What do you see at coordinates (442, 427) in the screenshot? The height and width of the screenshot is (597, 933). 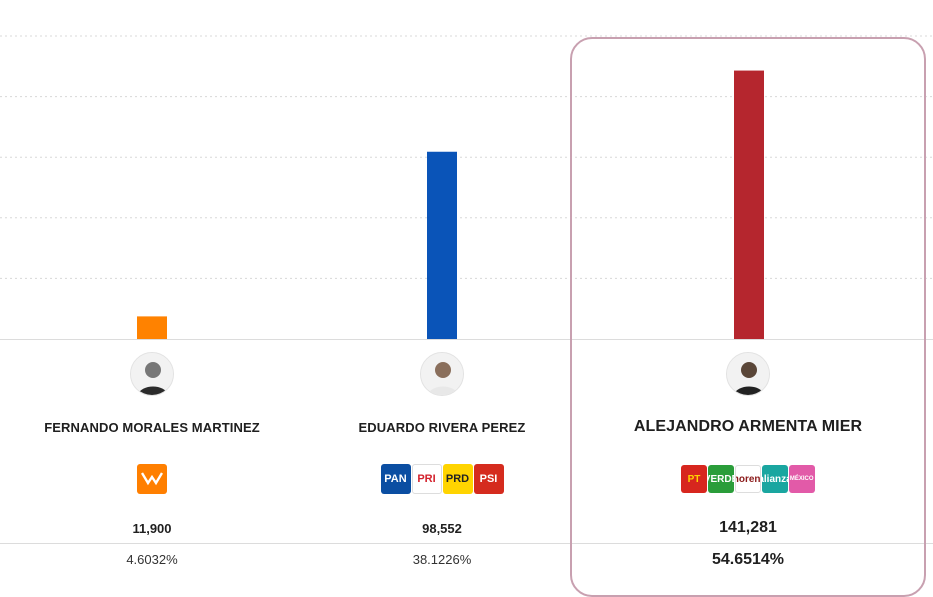 I see `candidate-name: EDUARDO RIVERA PEREZ` at bounding box center [442, 427].